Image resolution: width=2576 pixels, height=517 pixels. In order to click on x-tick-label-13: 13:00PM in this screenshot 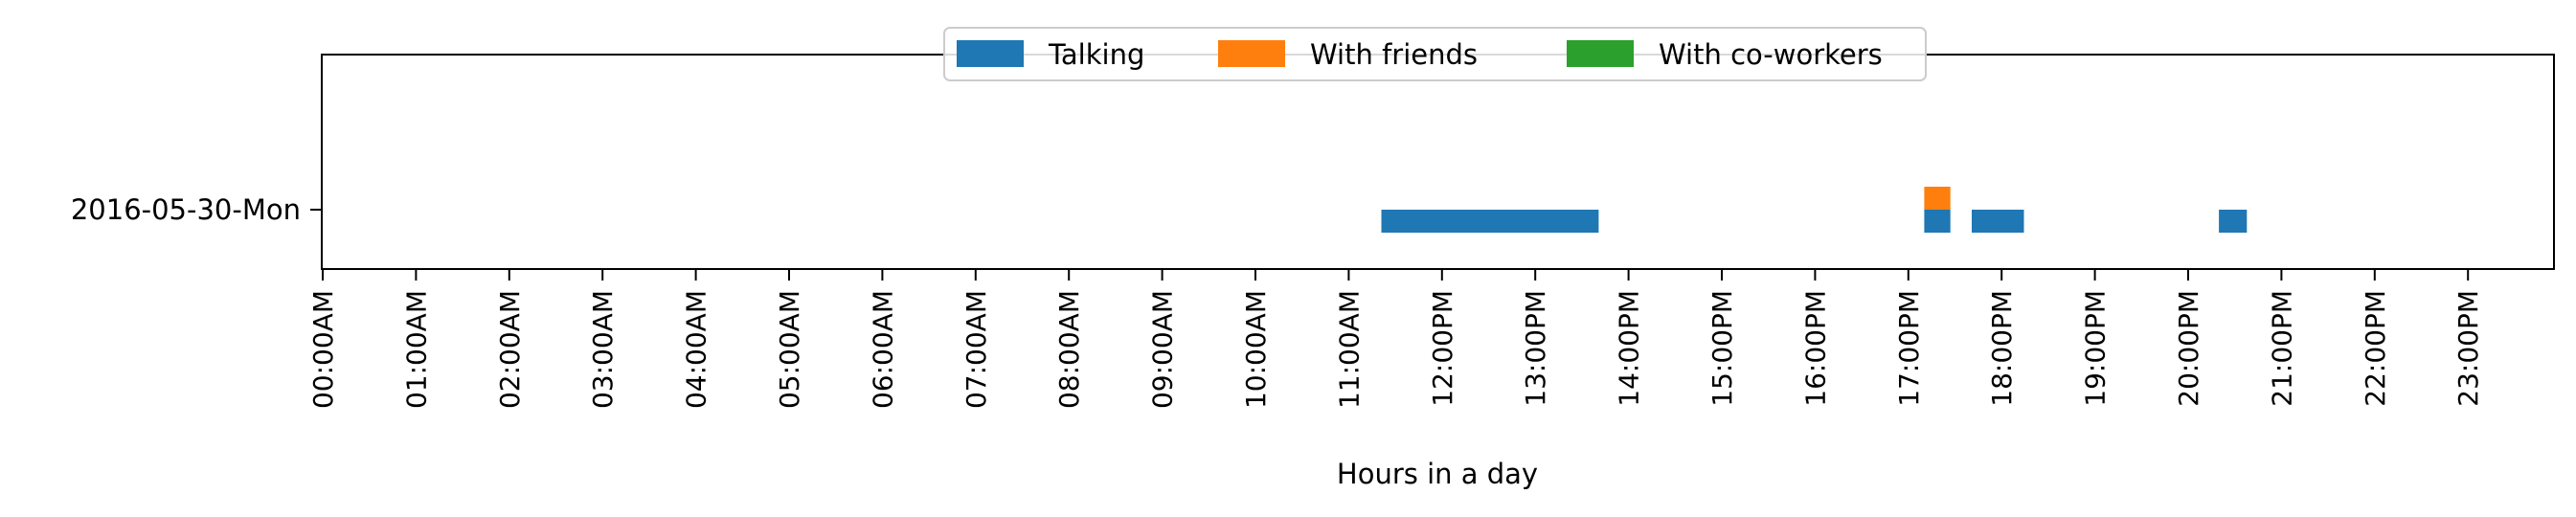, I will do `click(1535, 348)`.